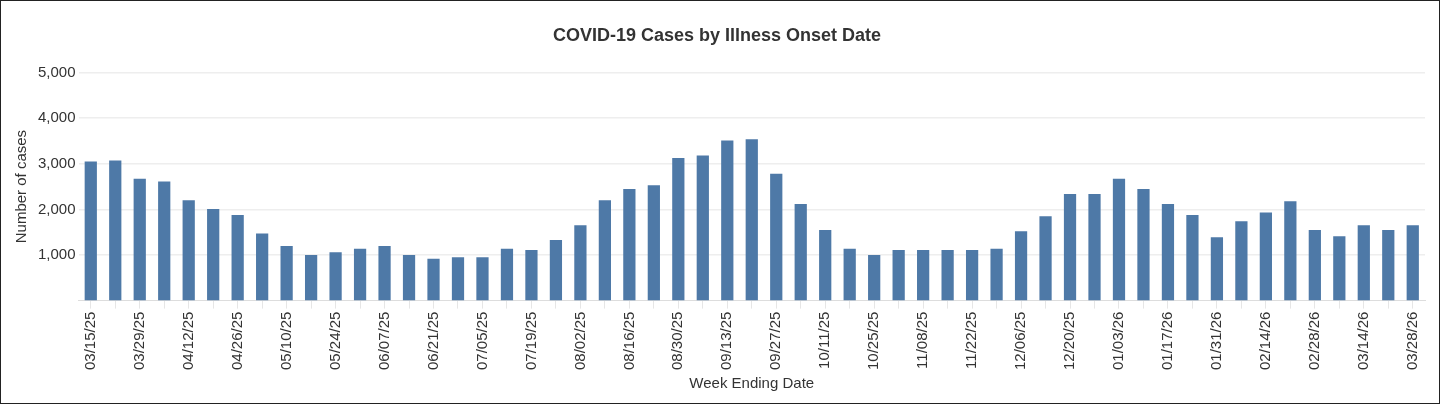 The image size is (1440, 404). I want to click on x-tick-label: 03/15/25, so click(89, 340).